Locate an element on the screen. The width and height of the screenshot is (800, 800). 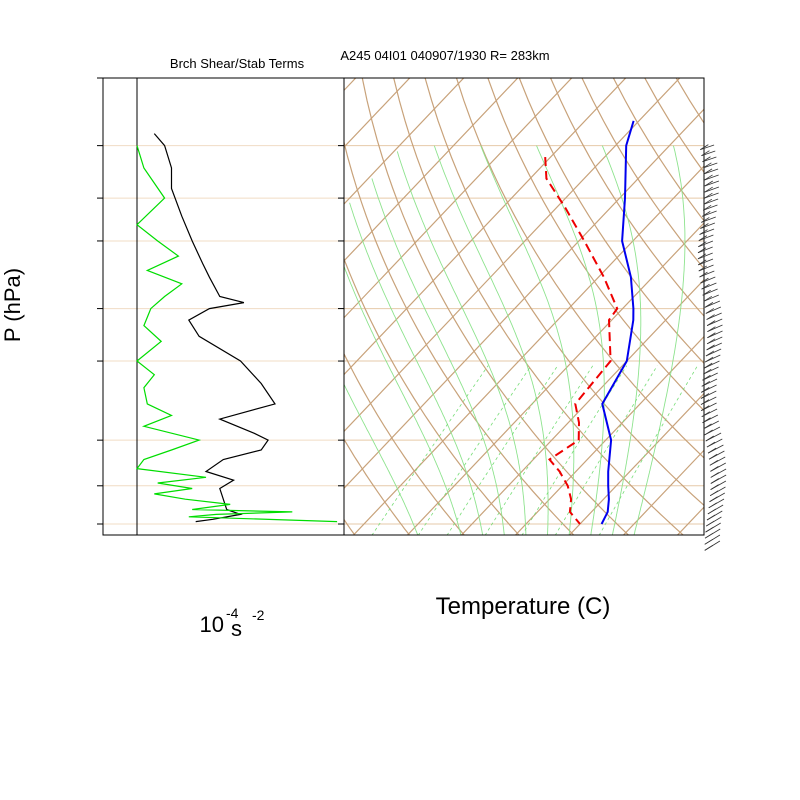
stability-term-line is located at coordinates (236, 334).